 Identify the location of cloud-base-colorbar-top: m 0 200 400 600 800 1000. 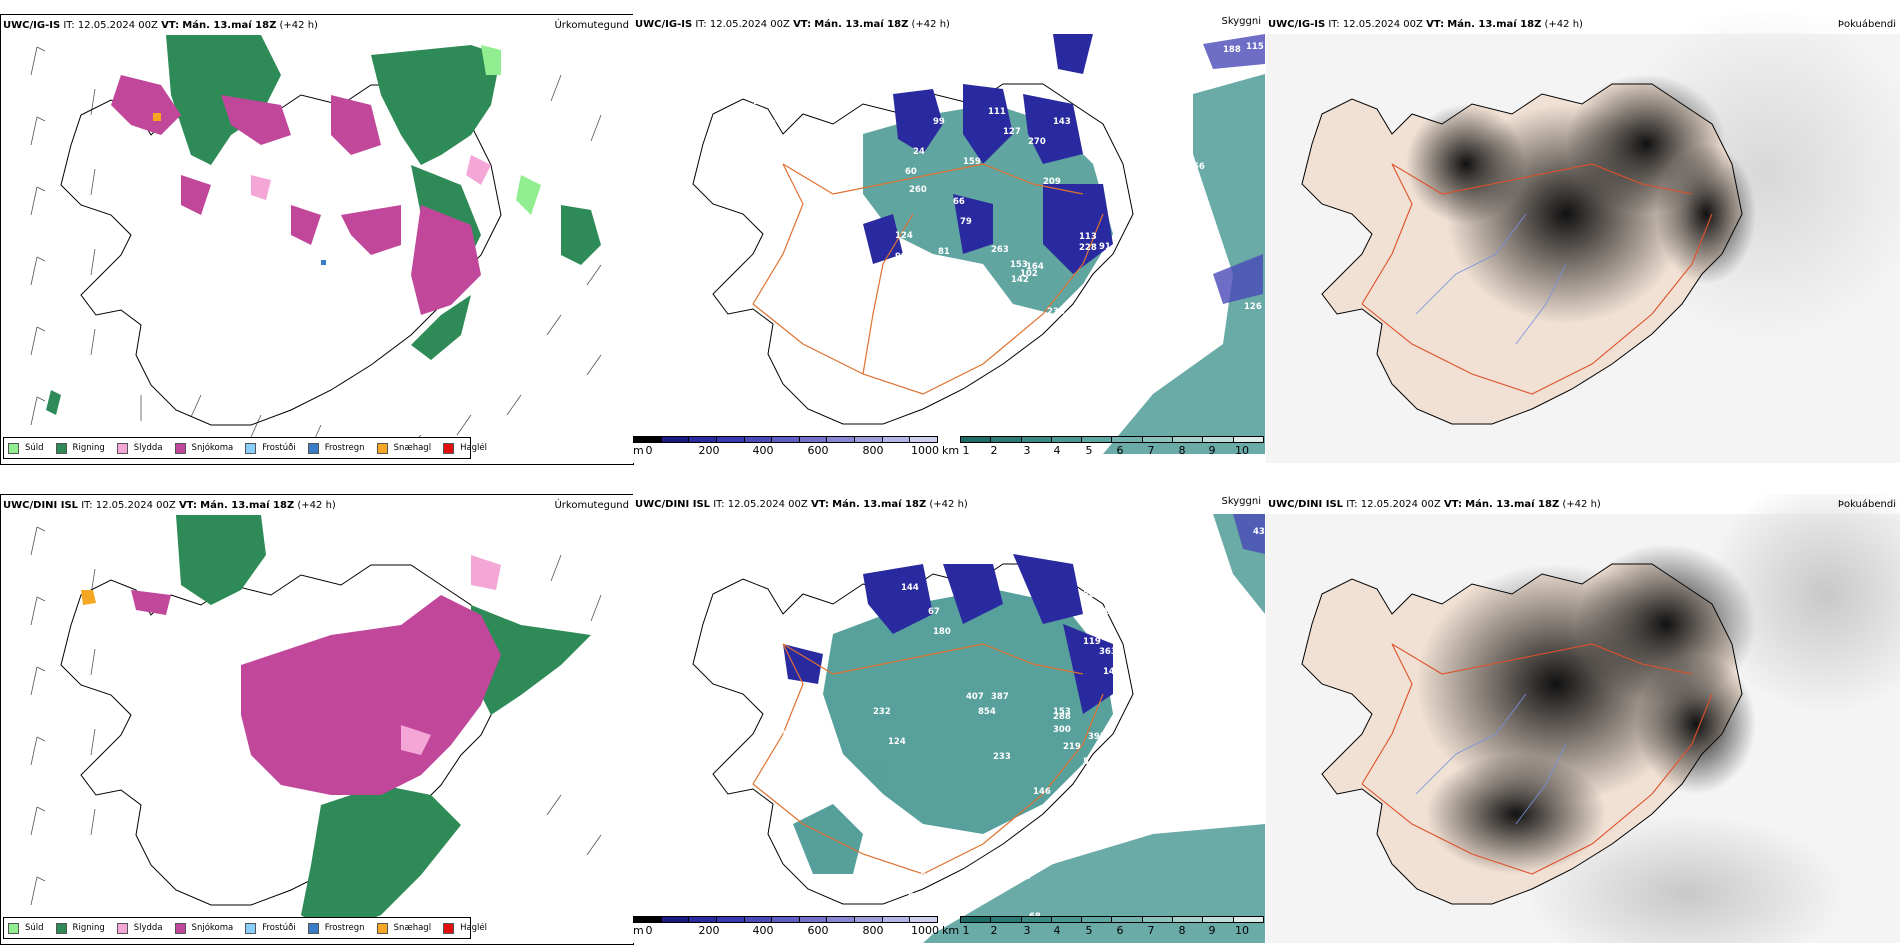
(786, 449).